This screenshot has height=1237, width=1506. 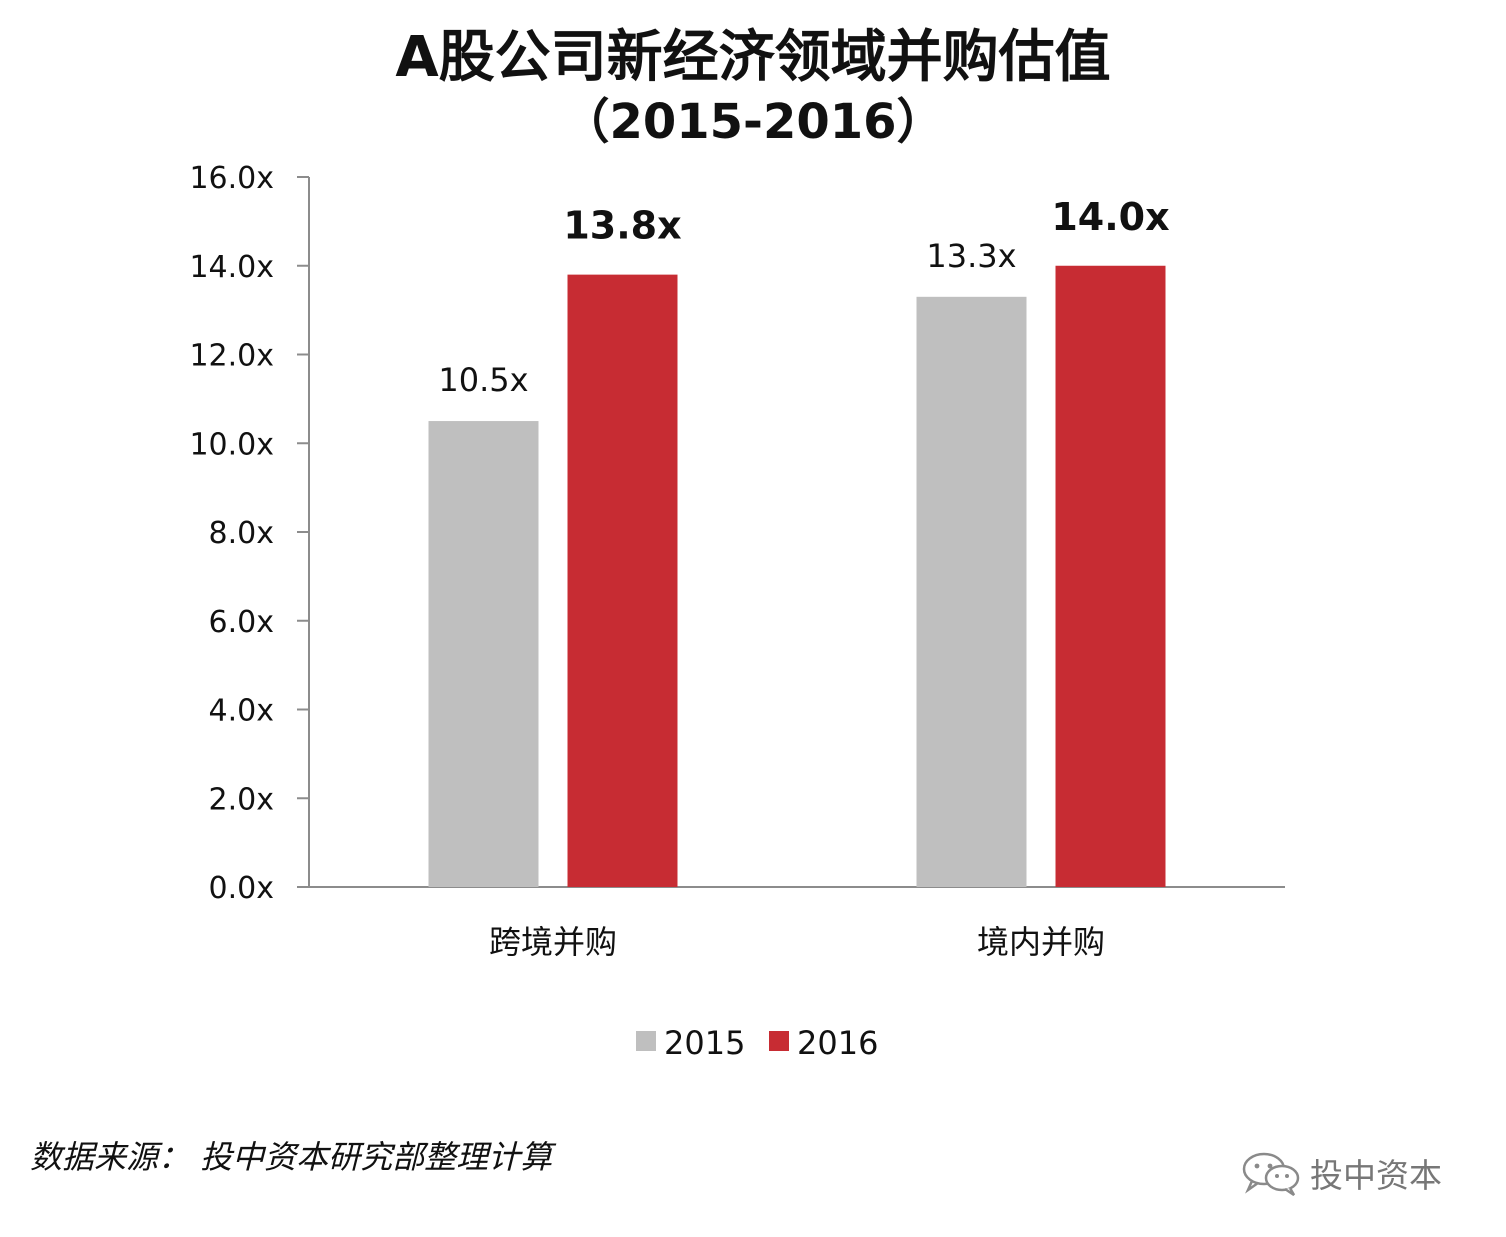 What do you see at coordinates (553, 942) in the screenshot?
I see `x-category-label: 跨境并购` at bounding box center [553, 942].